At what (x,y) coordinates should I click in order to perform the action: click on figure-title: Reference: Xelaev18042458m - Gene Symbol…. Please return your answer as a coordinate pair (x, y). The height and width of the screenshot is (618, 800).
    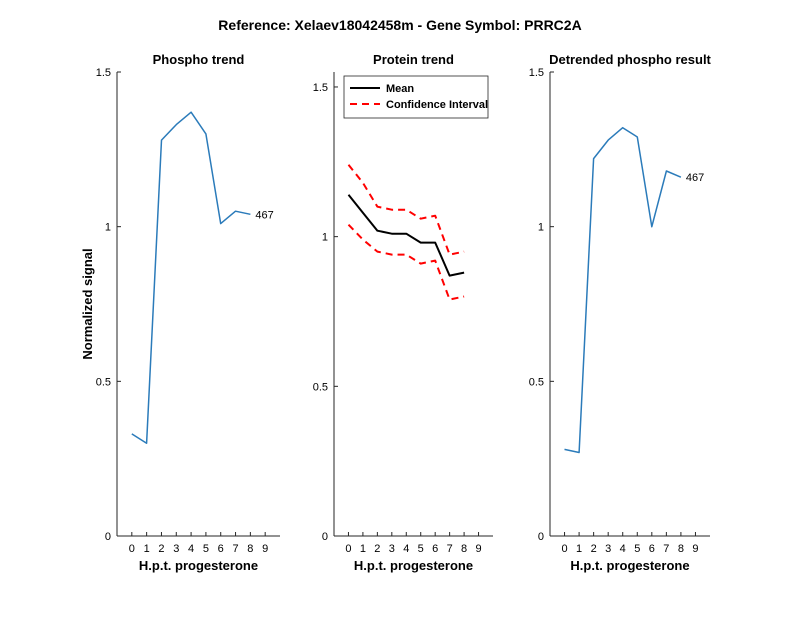
    Looking at the image, I should click on (399, 25).